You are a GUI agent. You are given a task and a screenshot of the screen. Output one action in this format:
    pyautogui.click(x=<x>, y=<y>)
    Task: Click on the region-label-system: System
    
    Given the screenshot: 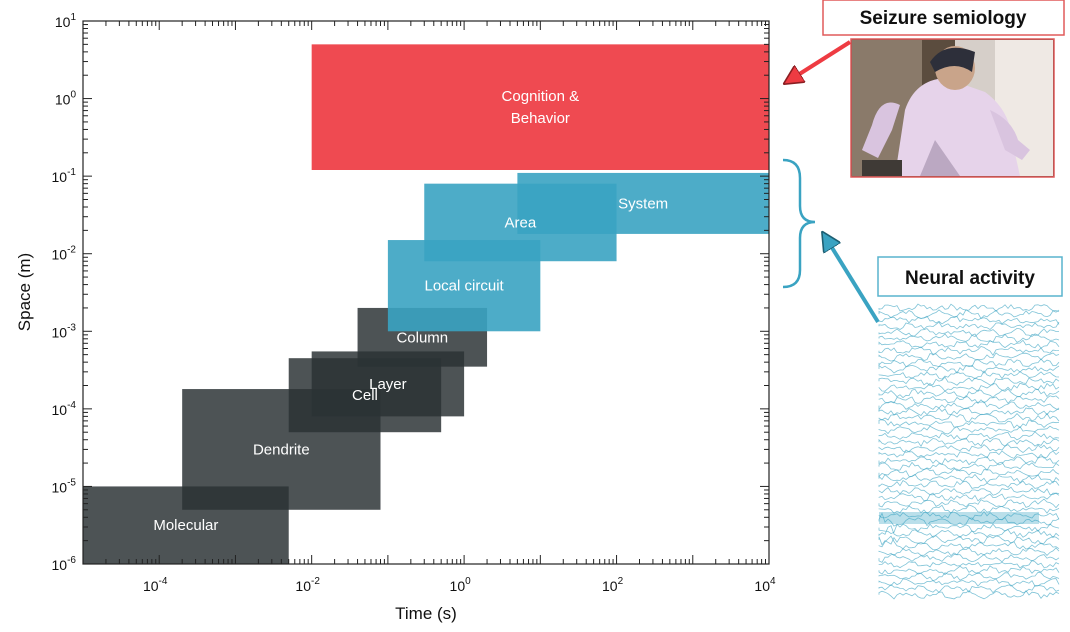 What is the action you would take?
    pyautogui.click(x=643, y=203)
    